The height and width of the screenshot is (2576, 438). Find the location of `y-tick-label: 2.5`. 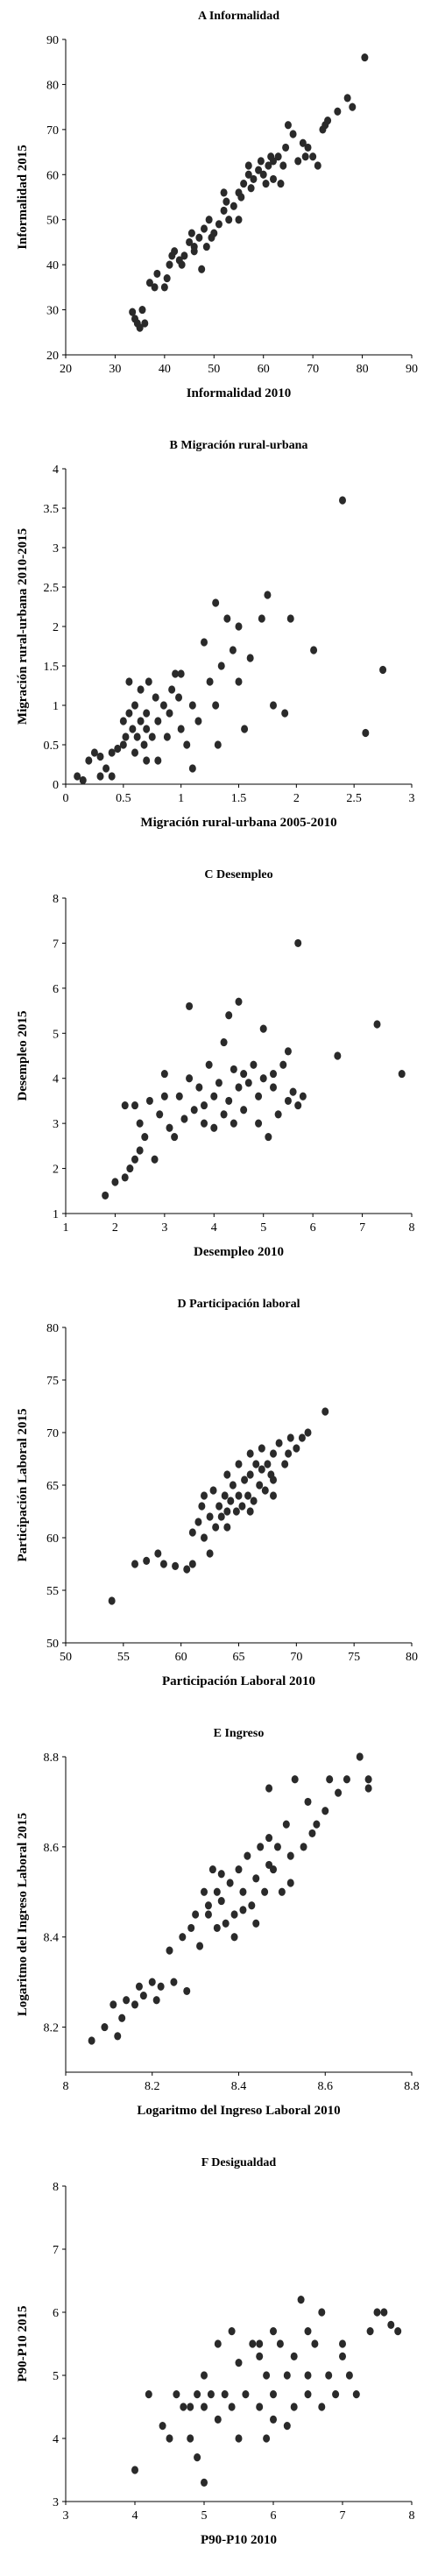

y-tick-label: 2.5 is located at coordinates (52, 588).